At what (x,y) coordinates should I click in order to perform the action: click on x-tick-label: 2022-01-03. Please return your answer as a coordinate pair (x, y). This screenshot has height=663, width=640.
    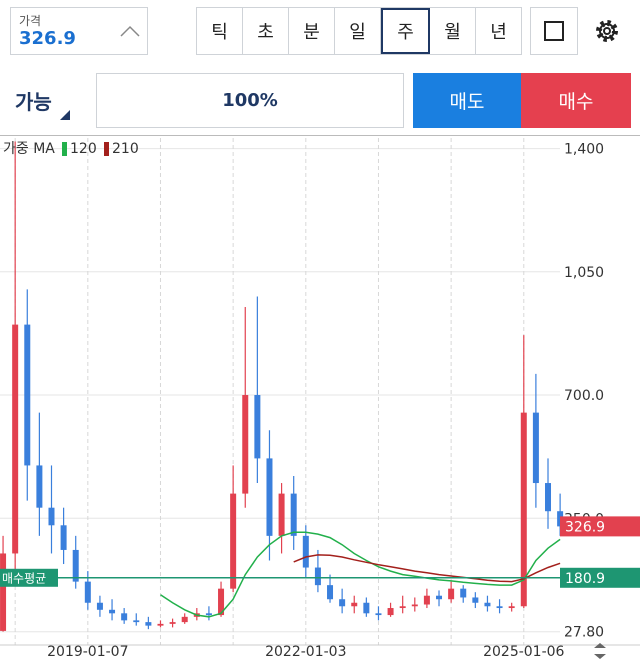
    Looking at the image, I should click on (305, 652).